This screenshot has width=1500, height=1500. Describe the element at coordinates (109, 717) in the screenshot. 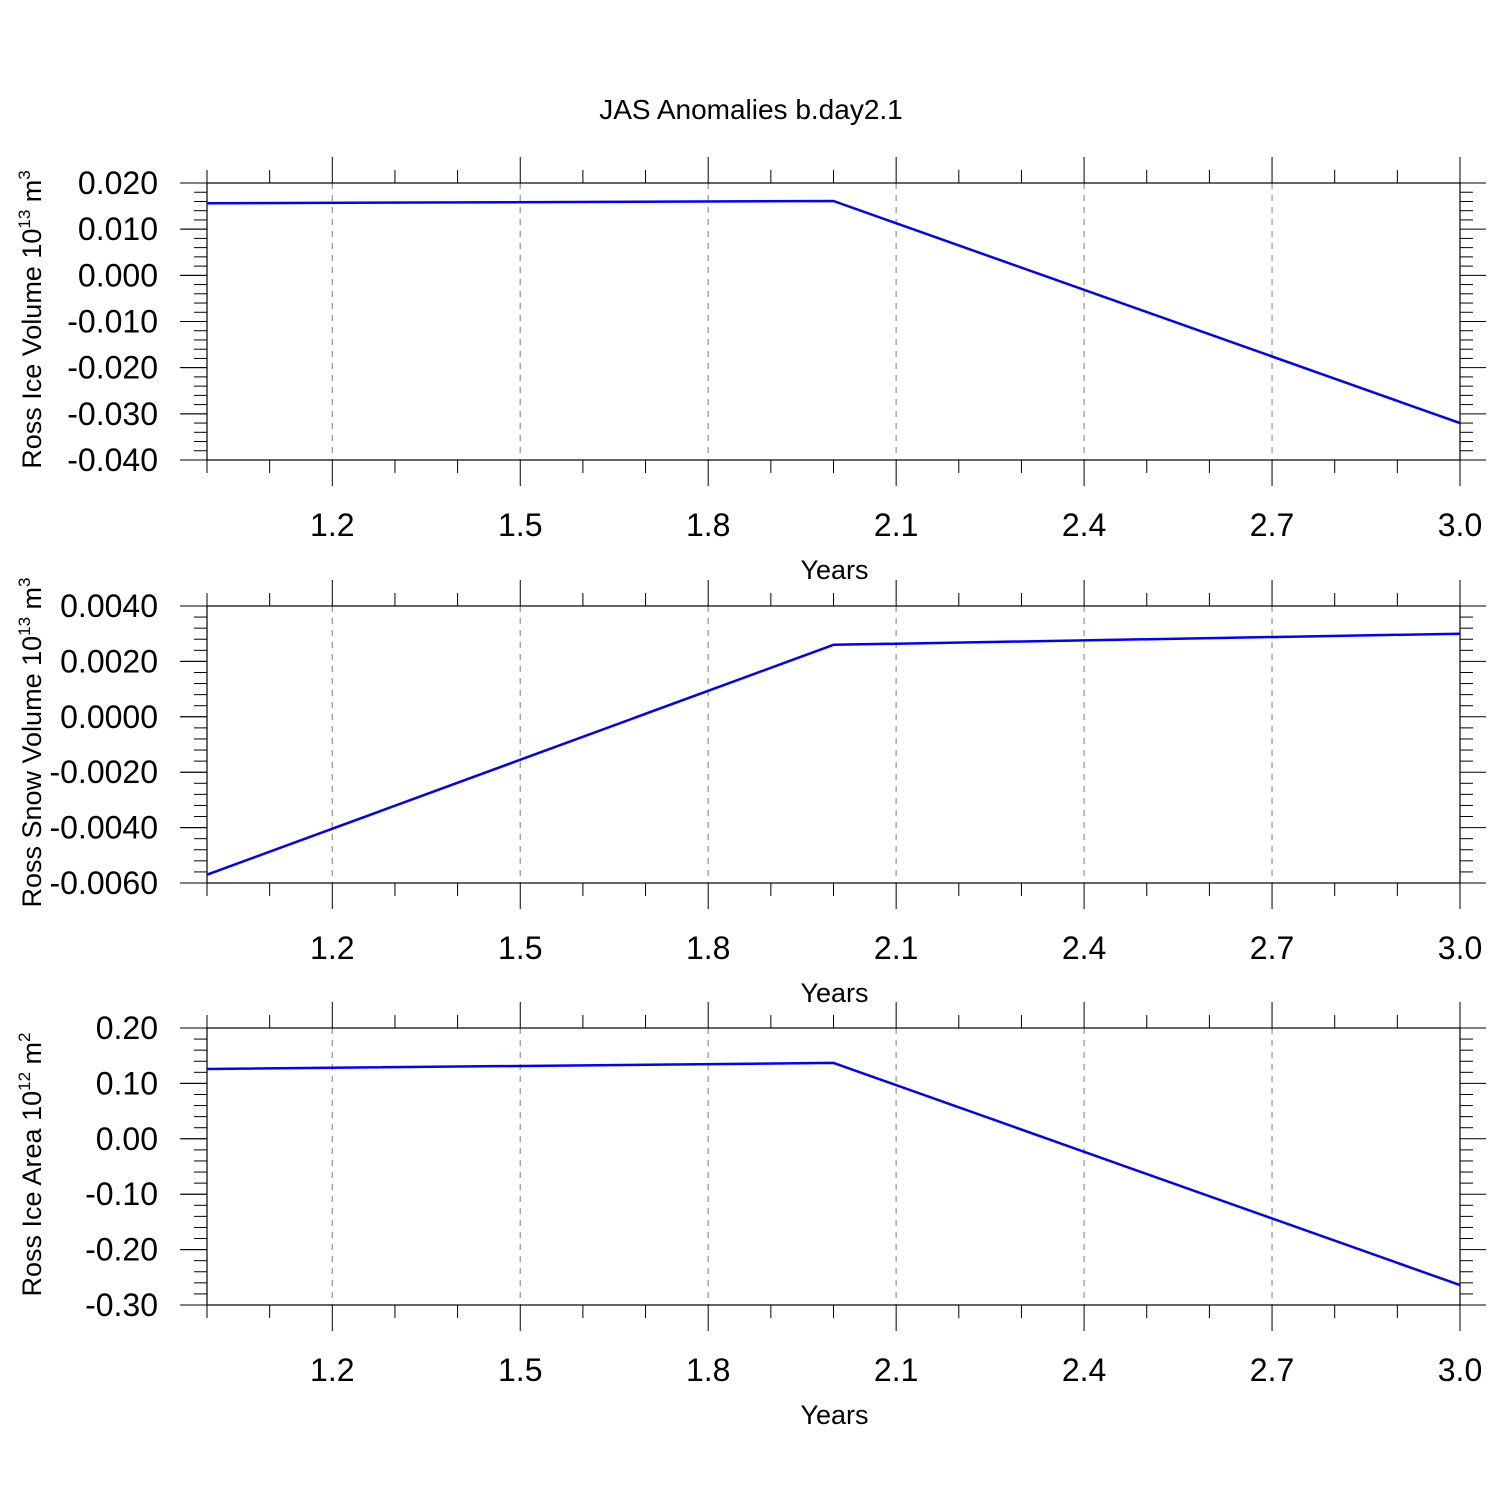

I see `y-tick-label: 0.0000` at that location.